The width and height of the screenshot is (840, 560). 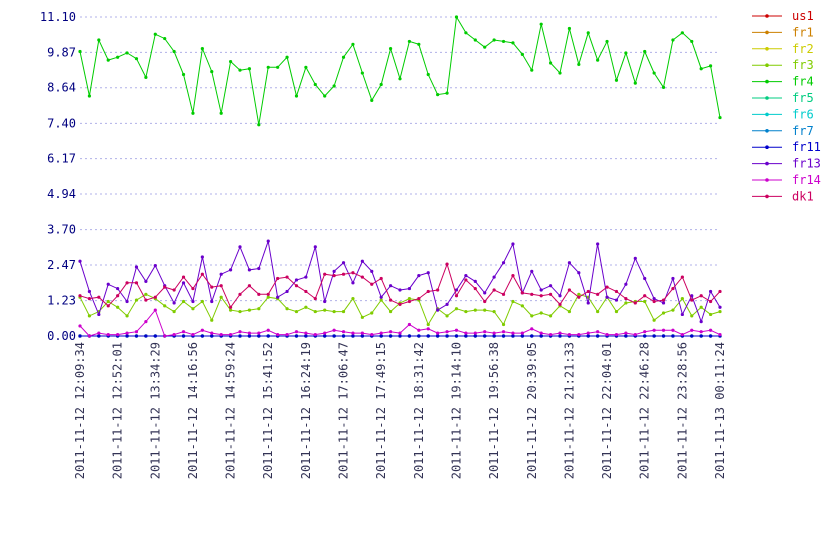 I want to click on legend-label: dk1, so click(x=803, y=196).